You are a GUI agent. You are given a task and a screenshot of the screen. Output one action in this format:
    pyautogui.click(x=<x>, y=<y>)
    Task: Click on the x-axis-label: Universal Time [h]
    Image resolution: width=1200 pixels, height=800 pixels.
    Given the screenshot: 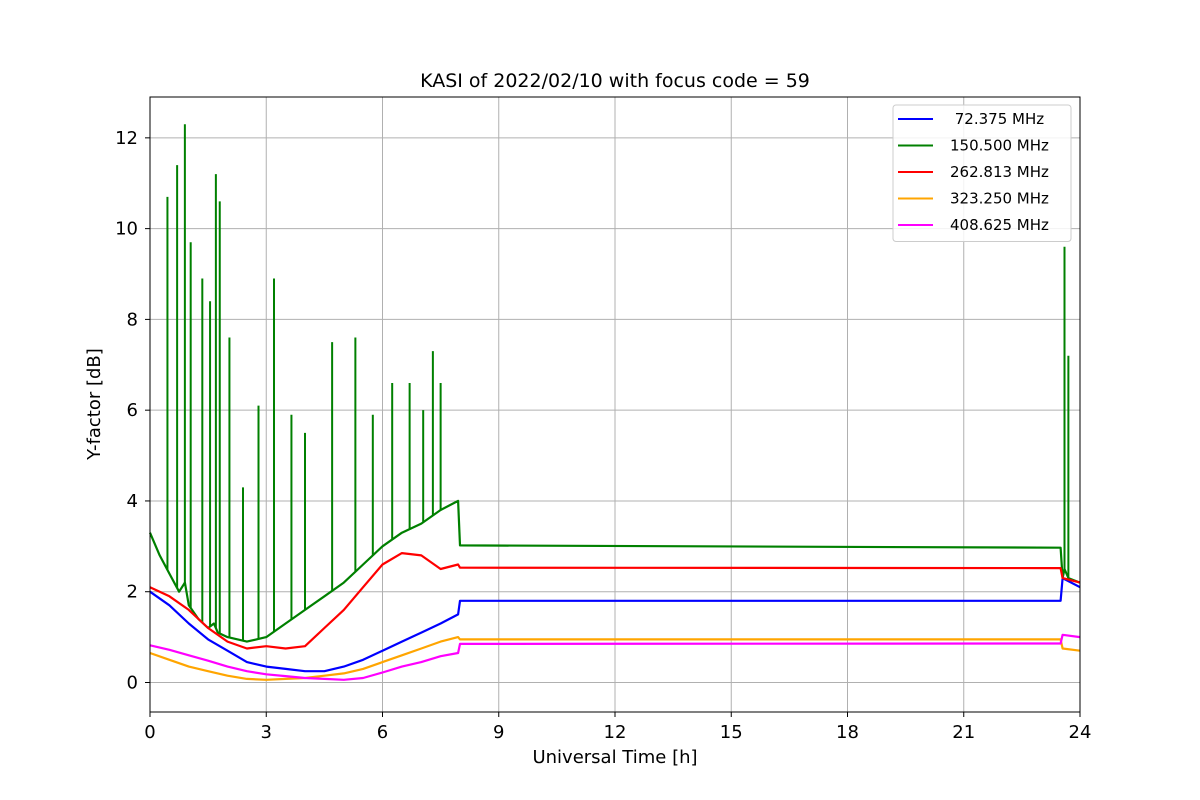 What is the action you would take?
    pyautogui.click(x=614, y=757)
    